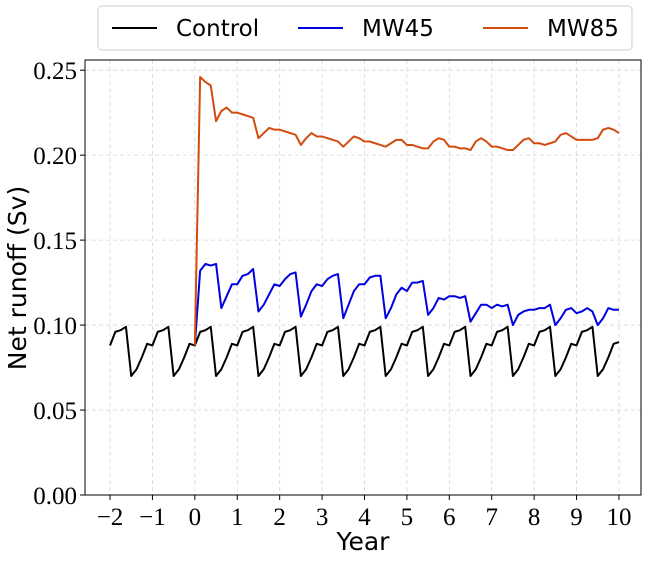 This screenshot has height=563, width=653. I want to click on legend-label: MW85, so click(583, 29).